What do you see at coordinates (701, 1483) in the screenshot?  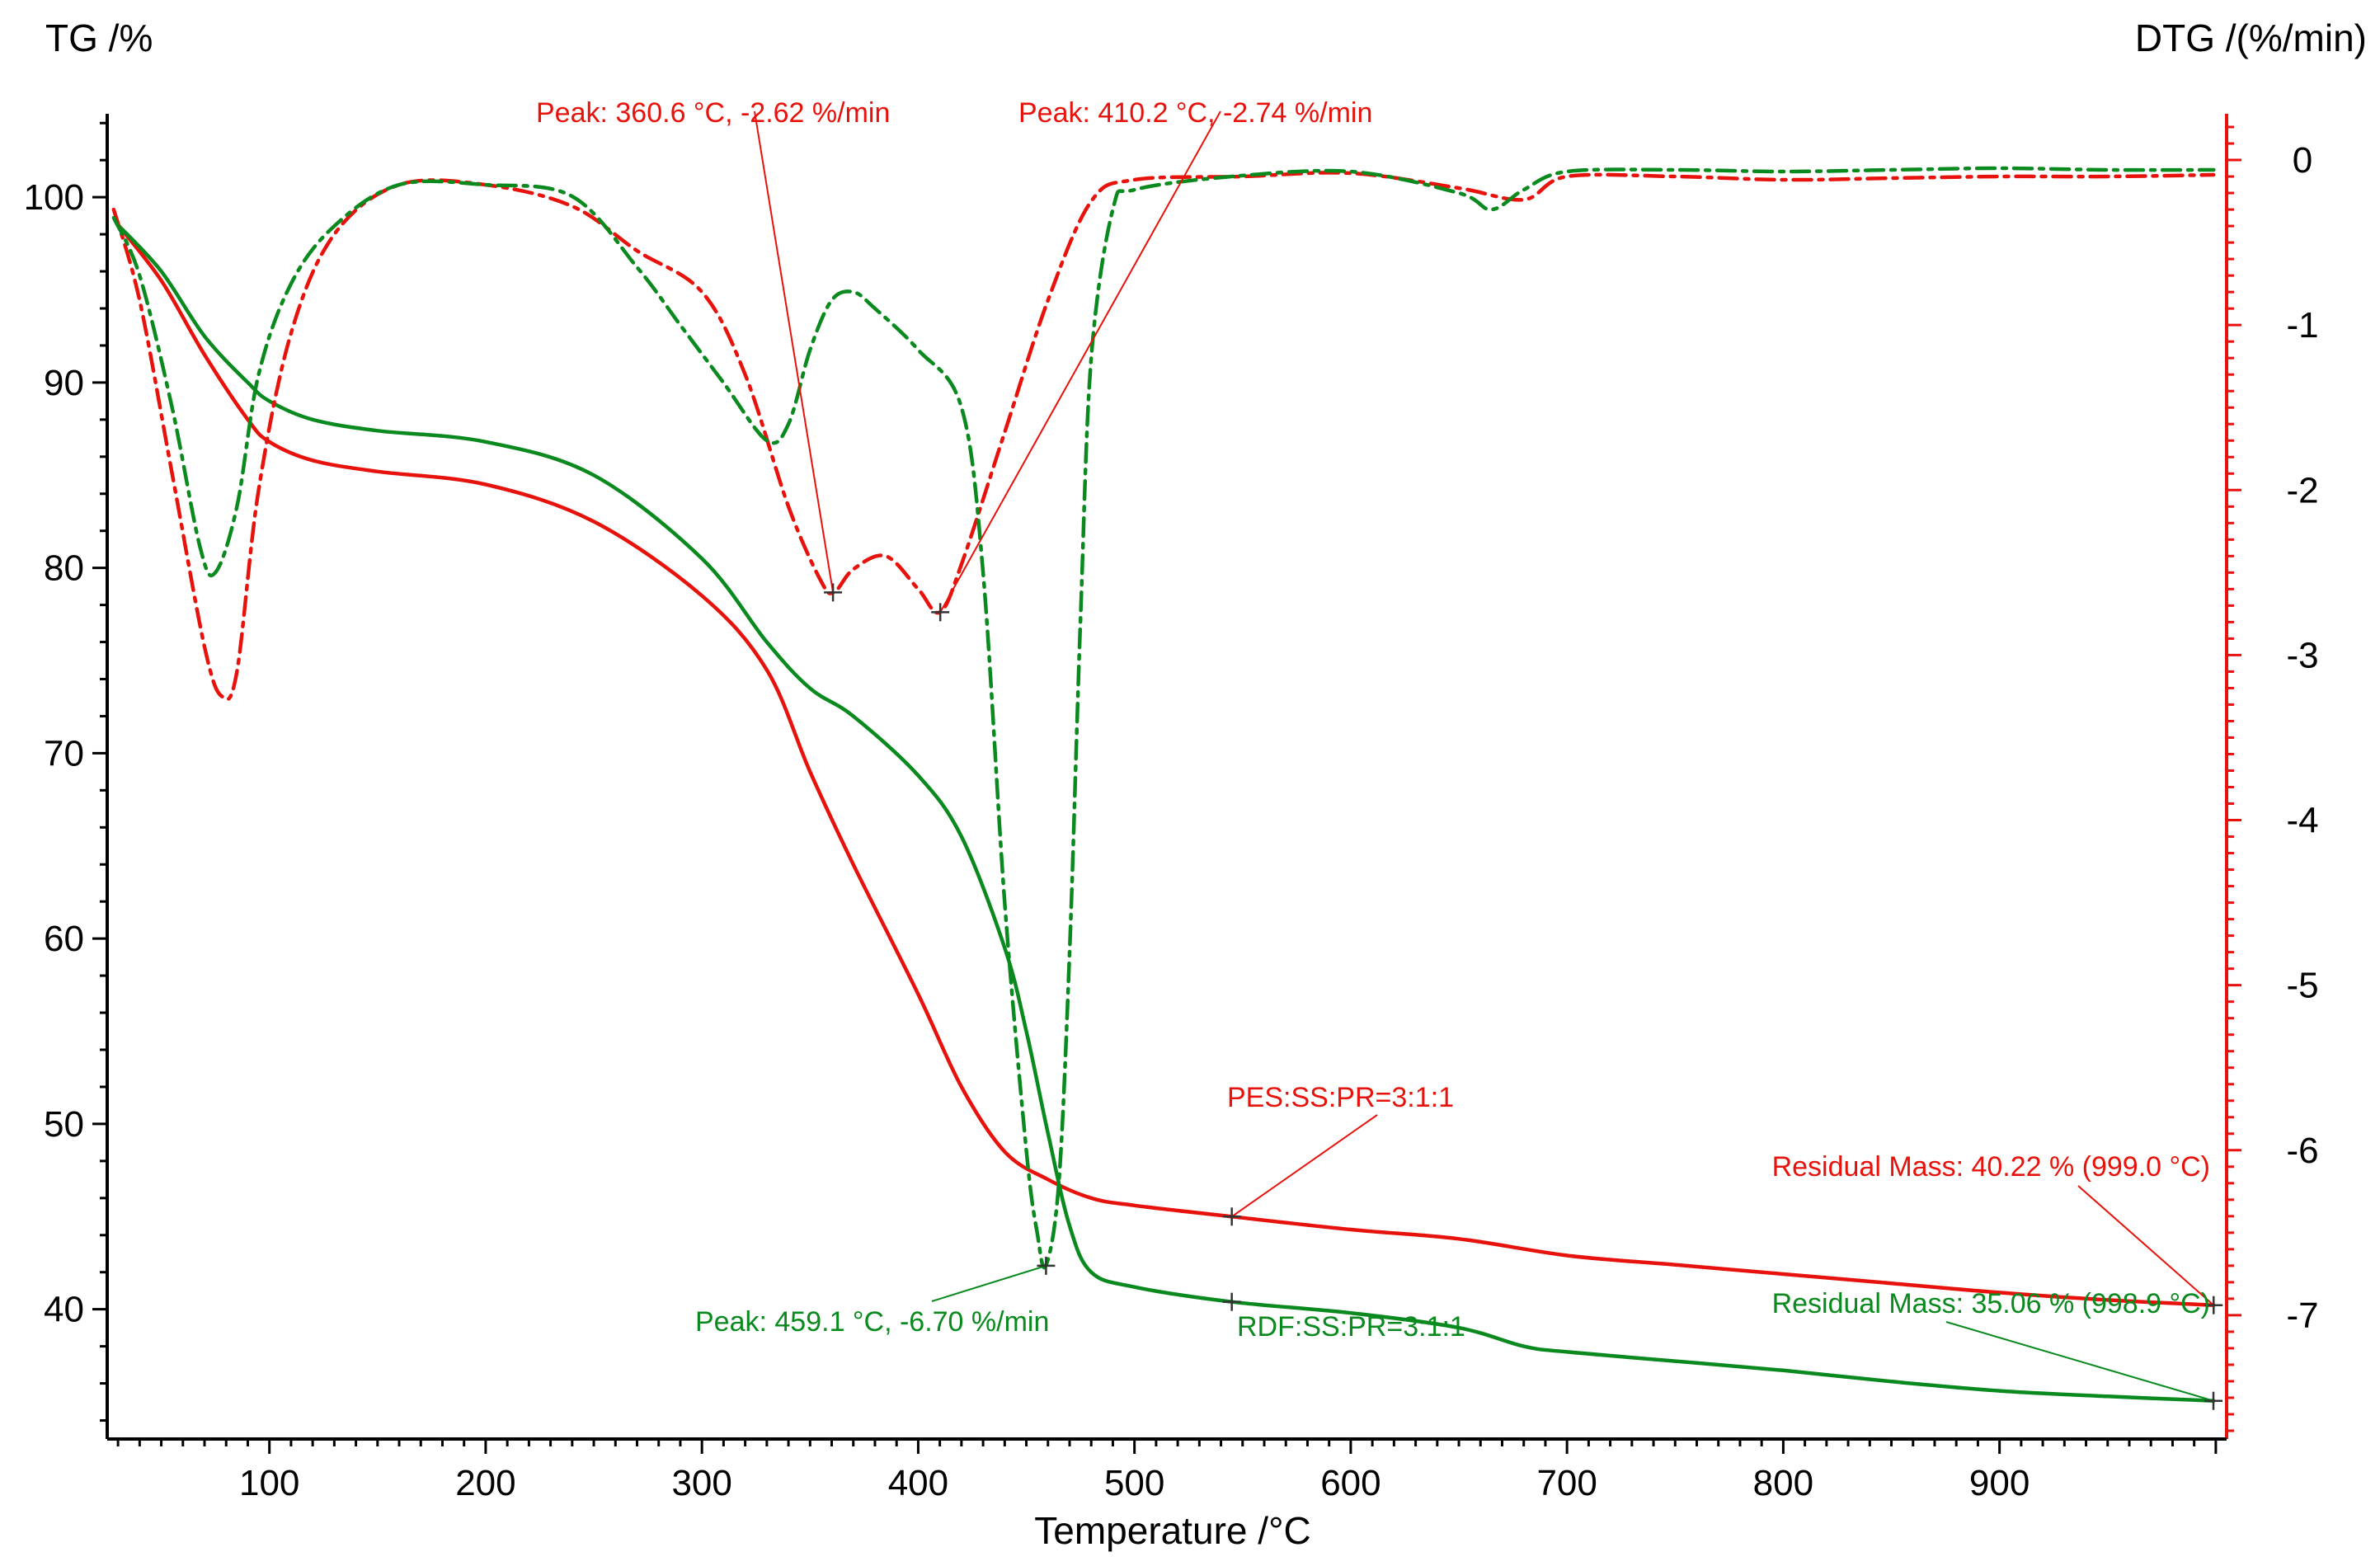 I see `x-tick-label: 300` at bounding box center [701, 1483].